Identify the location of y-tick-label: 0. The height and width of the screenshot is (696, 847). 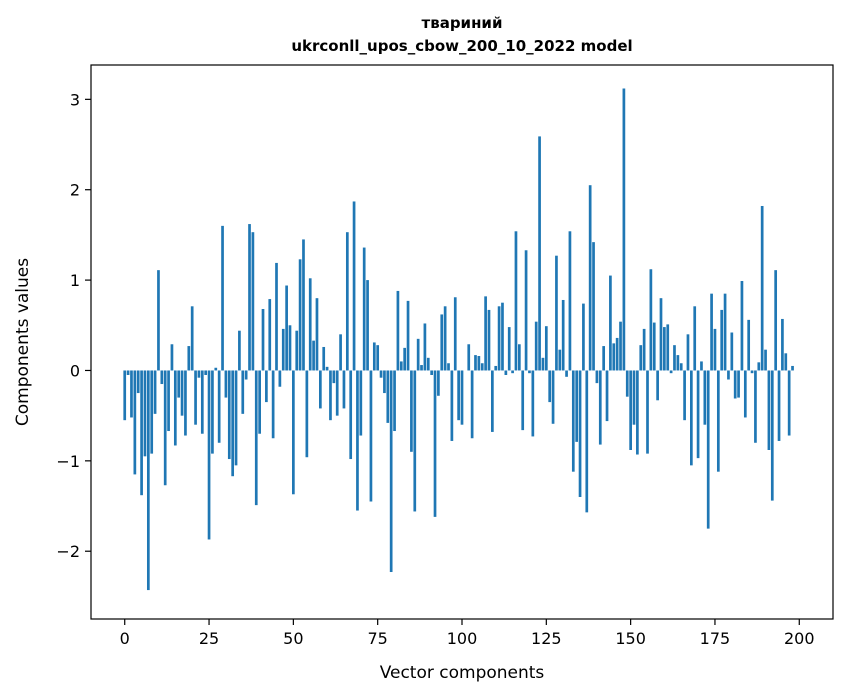
(75, 370).